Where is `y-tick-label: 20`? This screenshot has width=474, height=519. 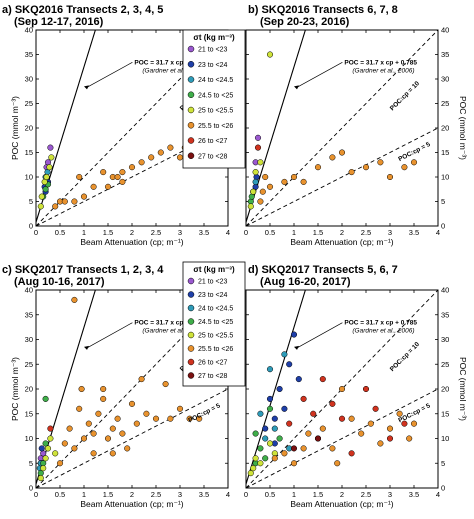
y-tick-label: 20 is located at coordinates (29, 389).